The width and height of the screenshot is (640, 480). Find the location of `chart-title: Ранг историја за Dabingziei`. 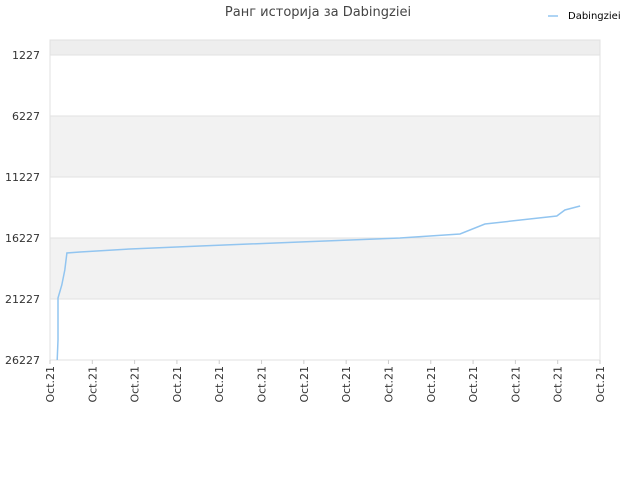

chart-title: Ранг историја за Dabingziei is located at coordinates (318, 12).